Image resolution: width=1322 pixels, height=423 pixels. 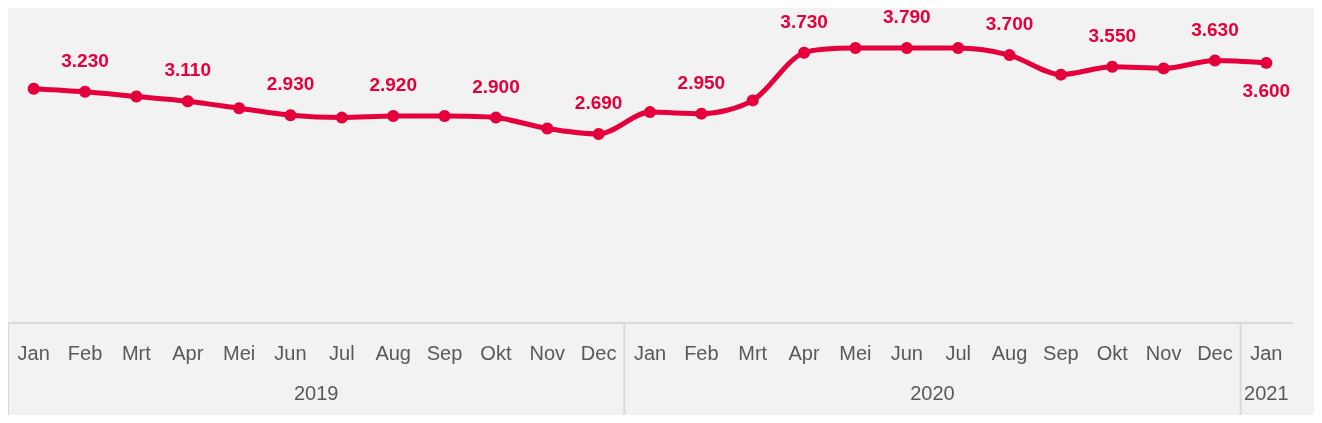 What do you see at coordinates (316, 393) in the screenshot?
I see `text: 2019` at bounding box center [316, 393].